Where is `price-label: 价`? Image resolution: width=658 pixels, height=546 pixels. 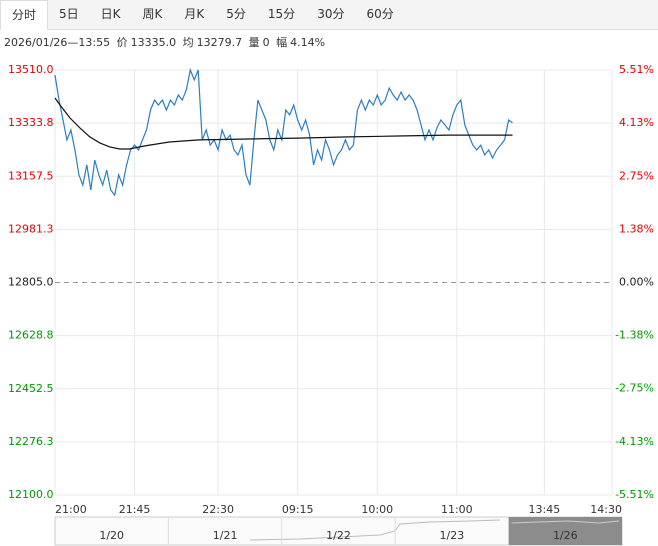
price-label: 价 is located at coordinates (122, 42).